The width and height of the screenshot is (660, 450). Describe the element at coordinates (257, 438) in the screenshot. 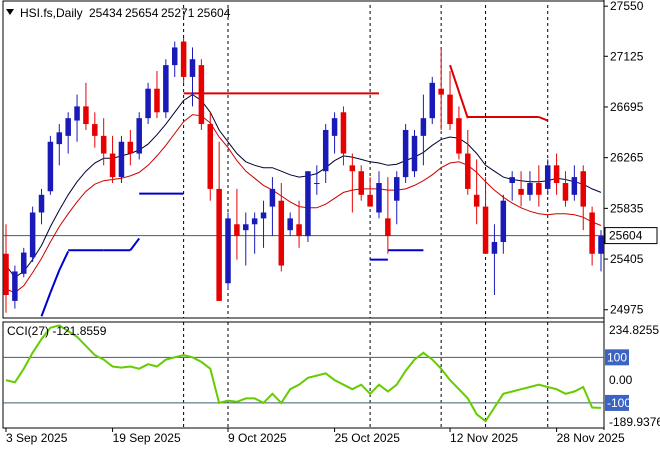

I see `x-tick-label: 9 Oct 2025` at that location.